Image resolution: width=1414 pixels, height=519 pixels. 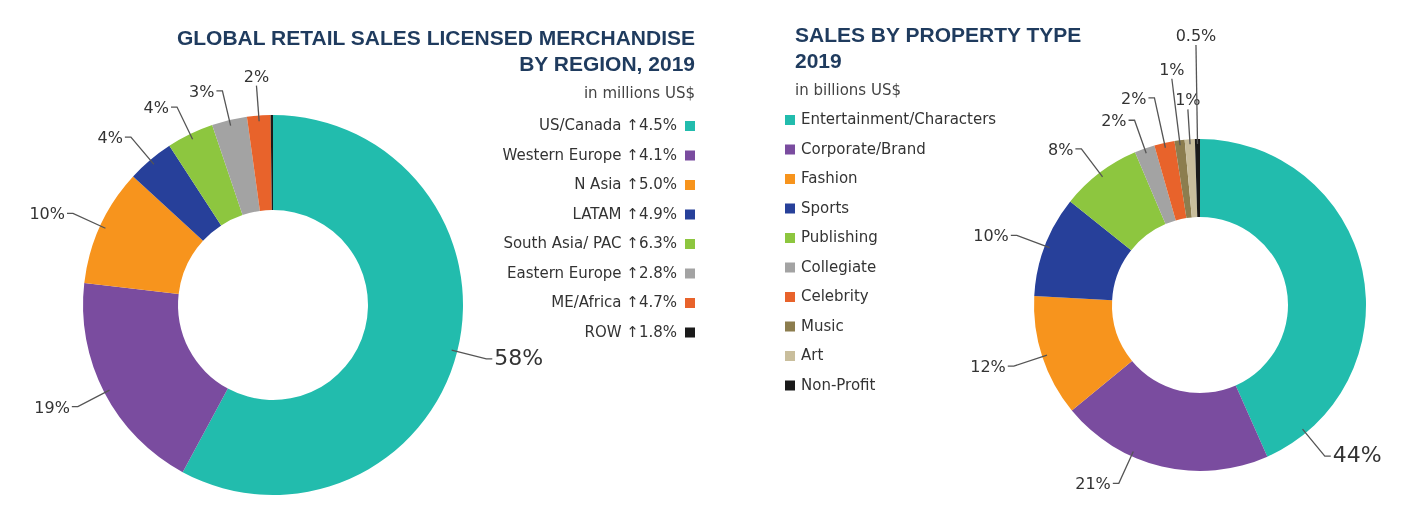 What do you see at coordinates (590, 243) in the screenshot?
I see `legend-label: South Asia/ PAC ↑6.3%` at bounding box center [590, 243].